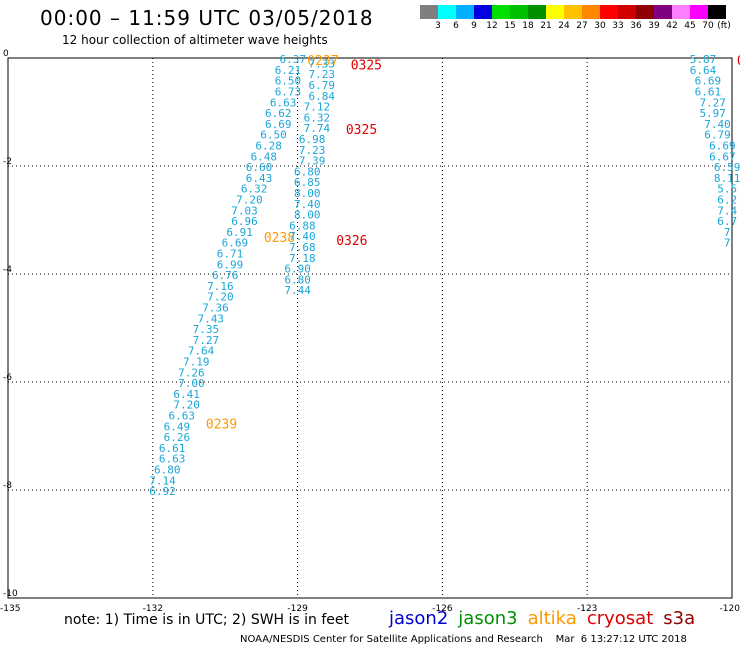 The width and height of the screenshot is (740, 650). I want to click on wave-height-value: 7.44, so click(297, 290).